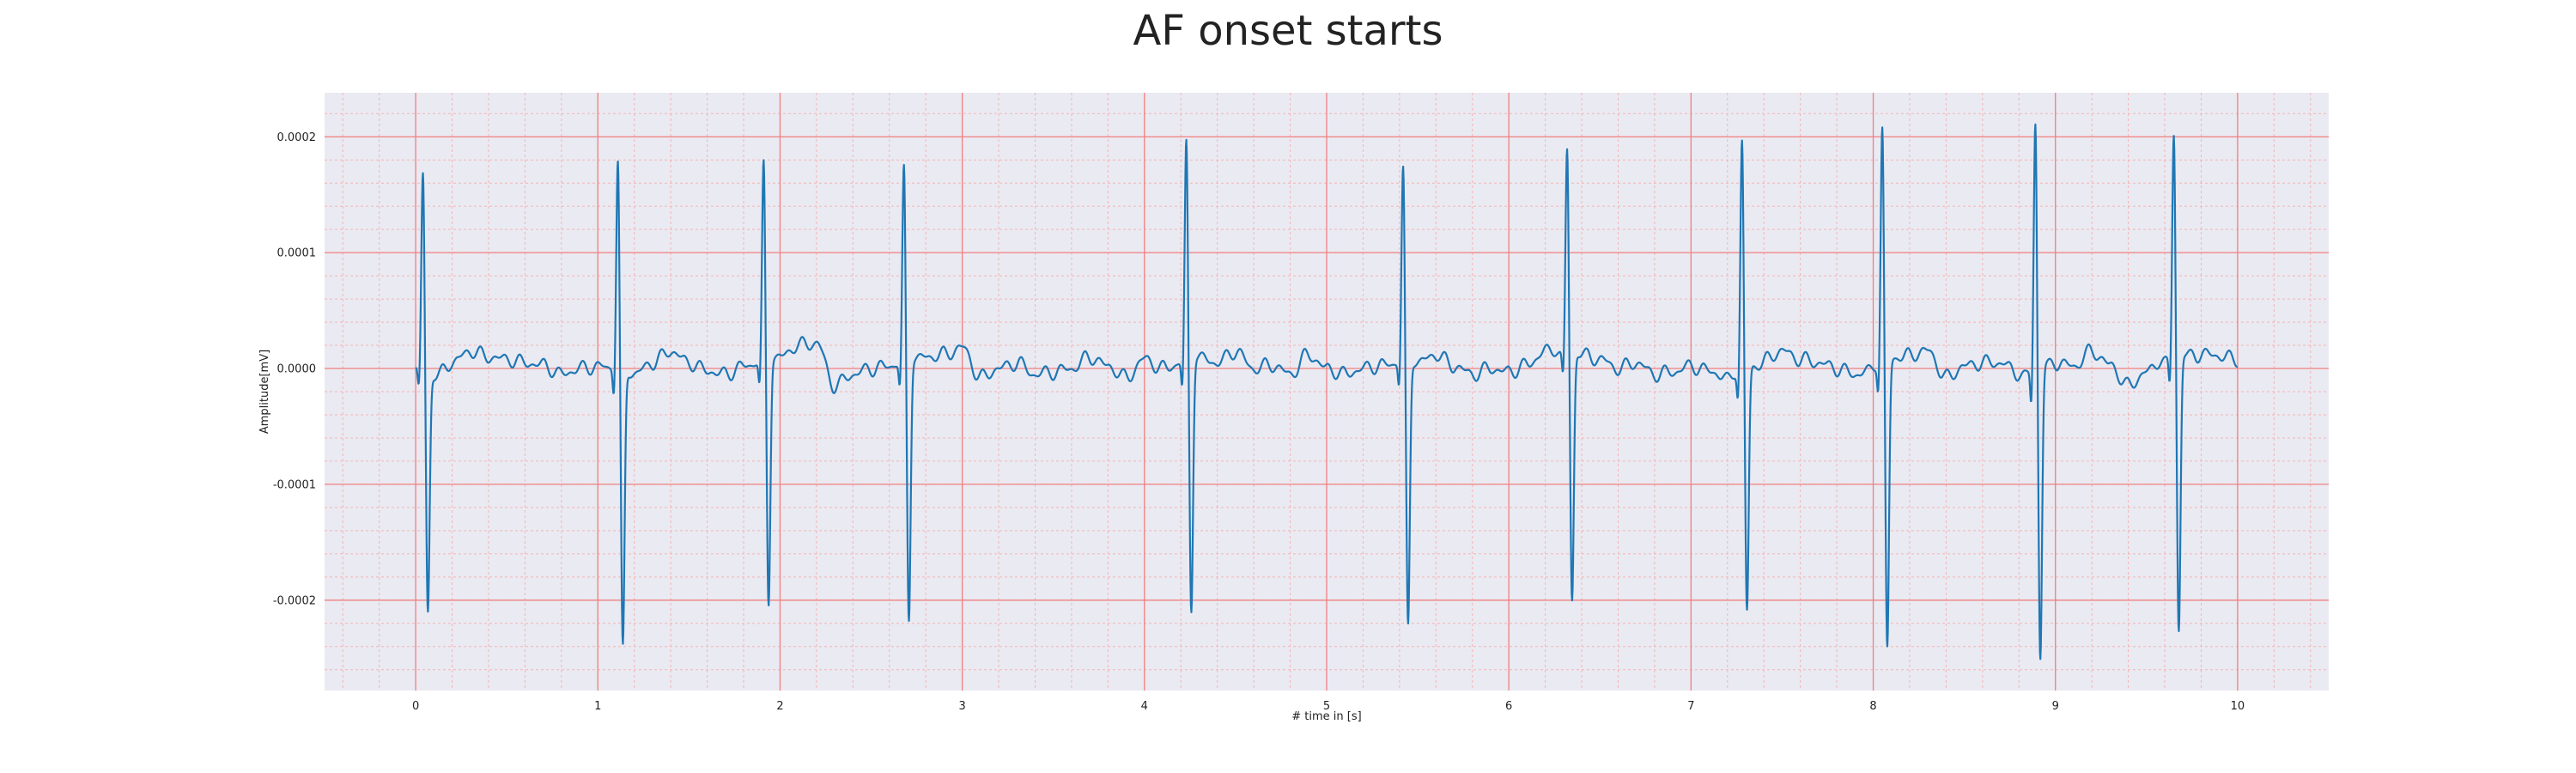 This screenshot has width=2576, height=773. Describe the element at coordinates (1144, 706) in the screenshot. I see `x-tick-label: 4` at that location.